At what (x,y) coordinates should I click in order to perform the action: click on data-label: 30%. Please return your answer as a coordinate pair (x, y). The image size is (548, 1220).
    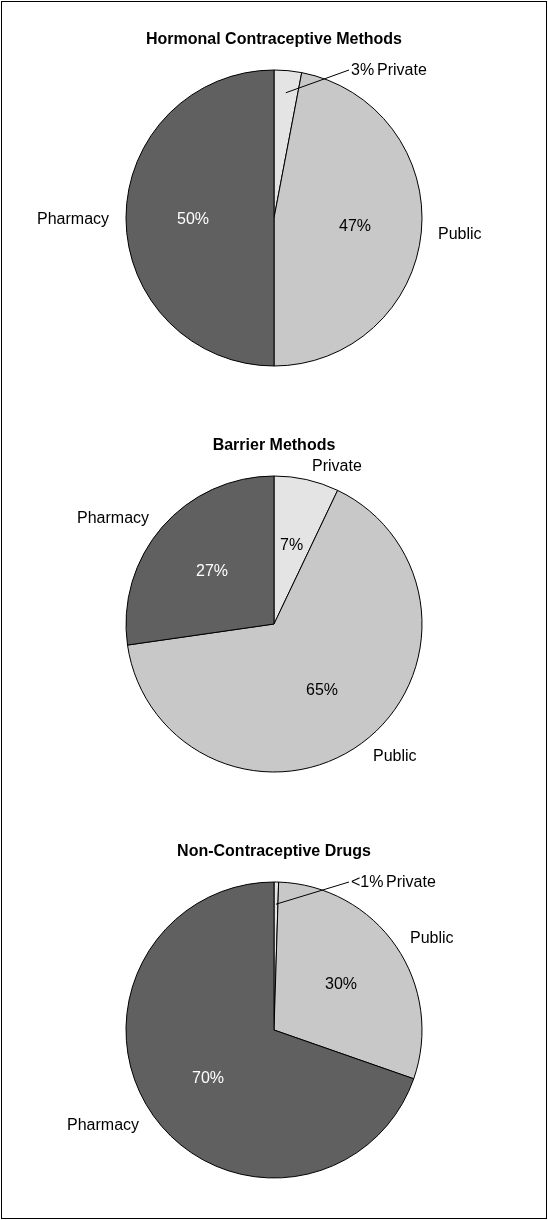
    Looking at the image, I should click on (341, 983).